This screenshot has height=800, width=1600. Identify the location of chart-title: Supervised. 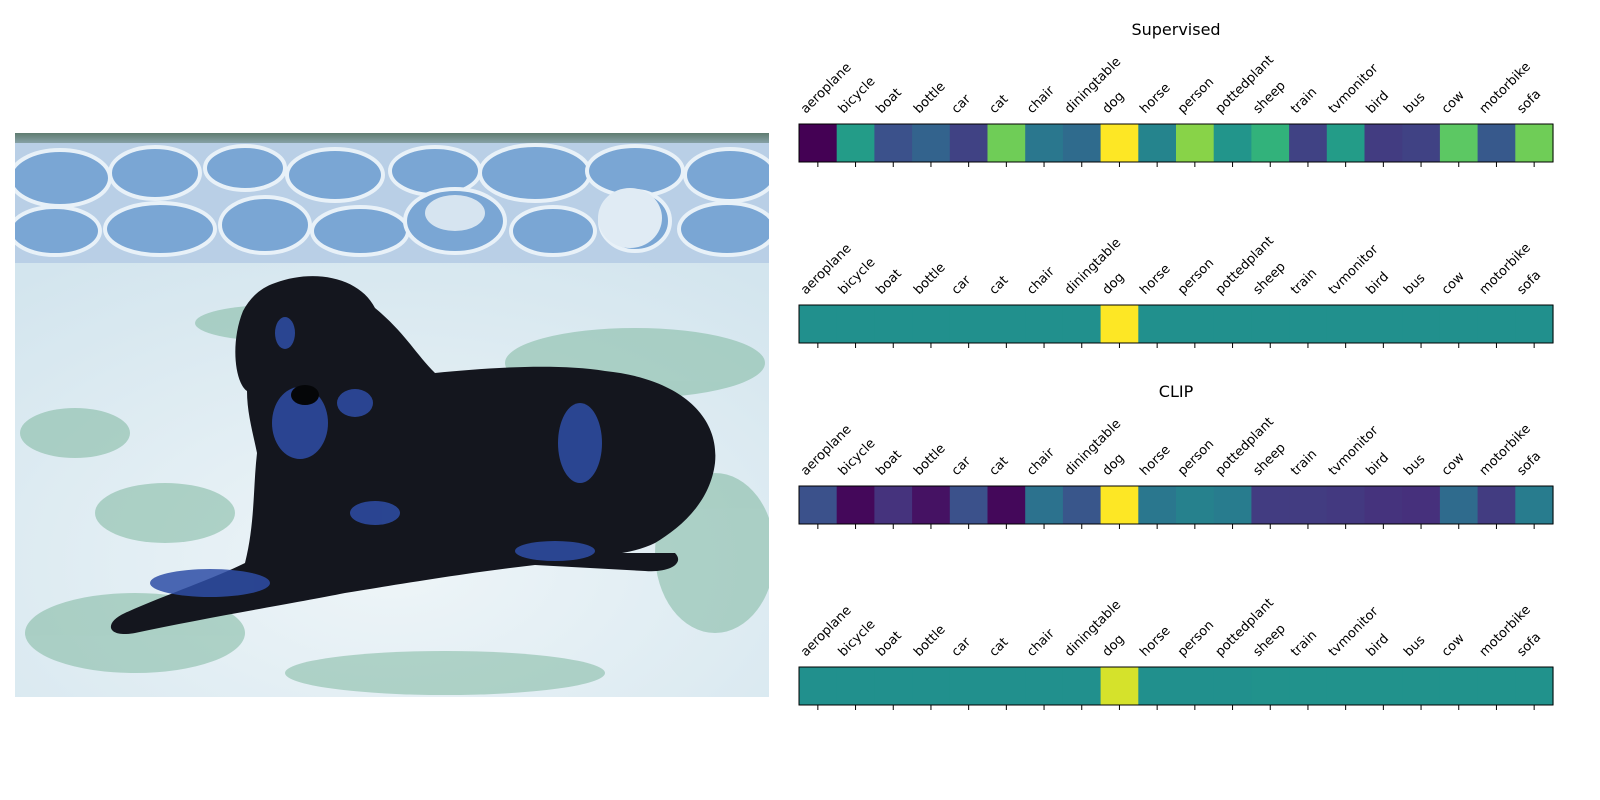
(1175, 29).